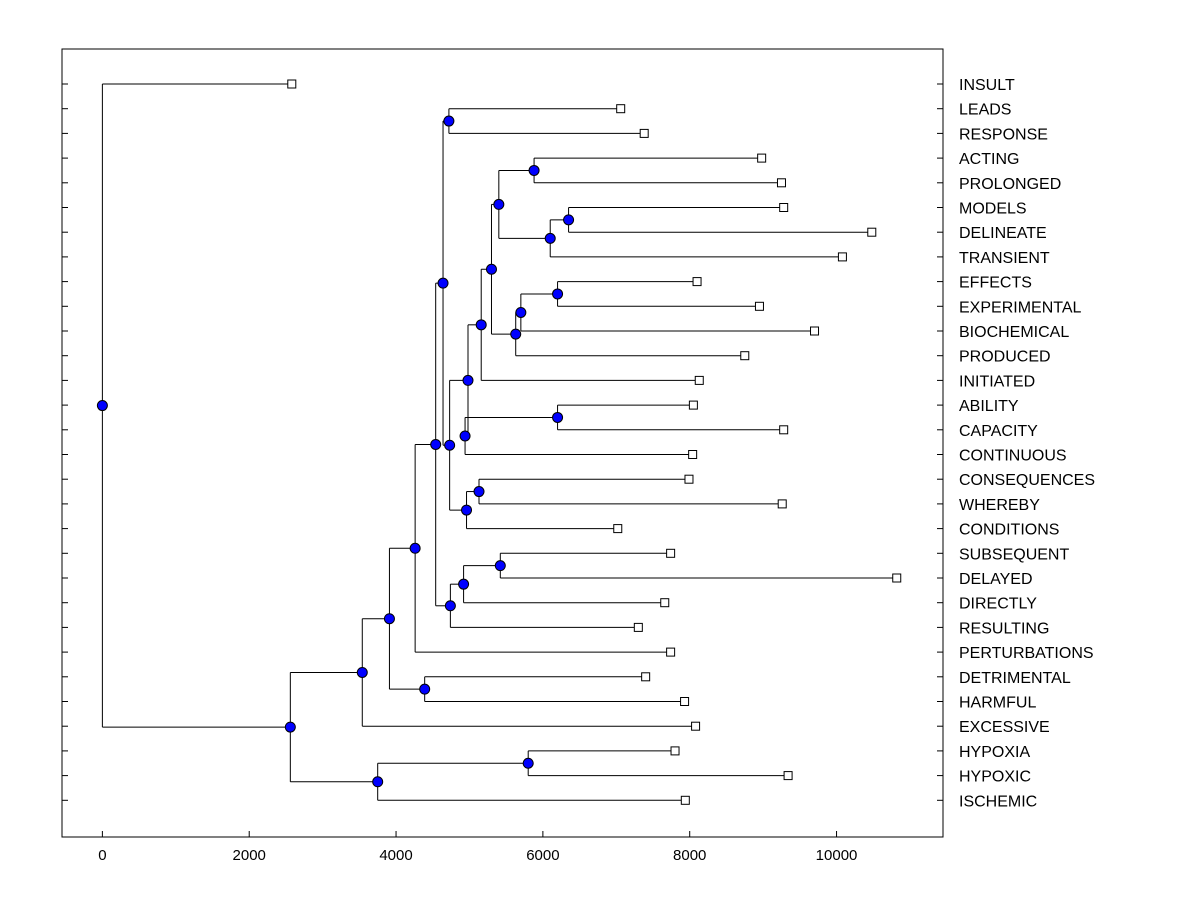  Describe the element at coordinates (784, 207) in the screenshot. I see `leaf-marker-models` at that location.